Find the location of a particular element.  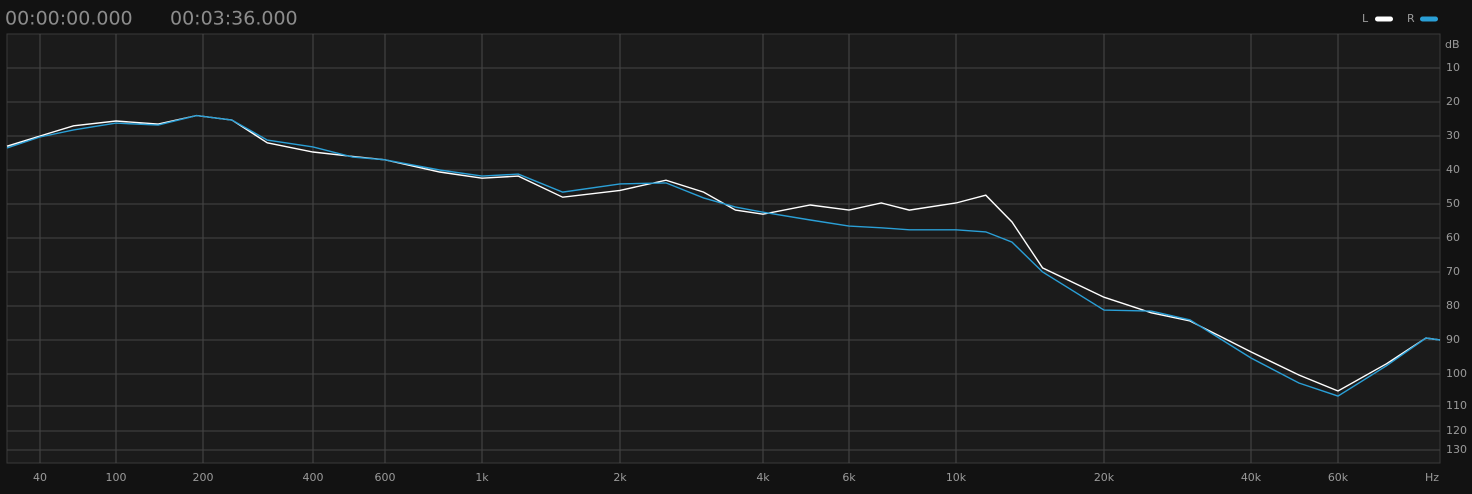

y-unit: dB is located at coordinates (1452, 44).